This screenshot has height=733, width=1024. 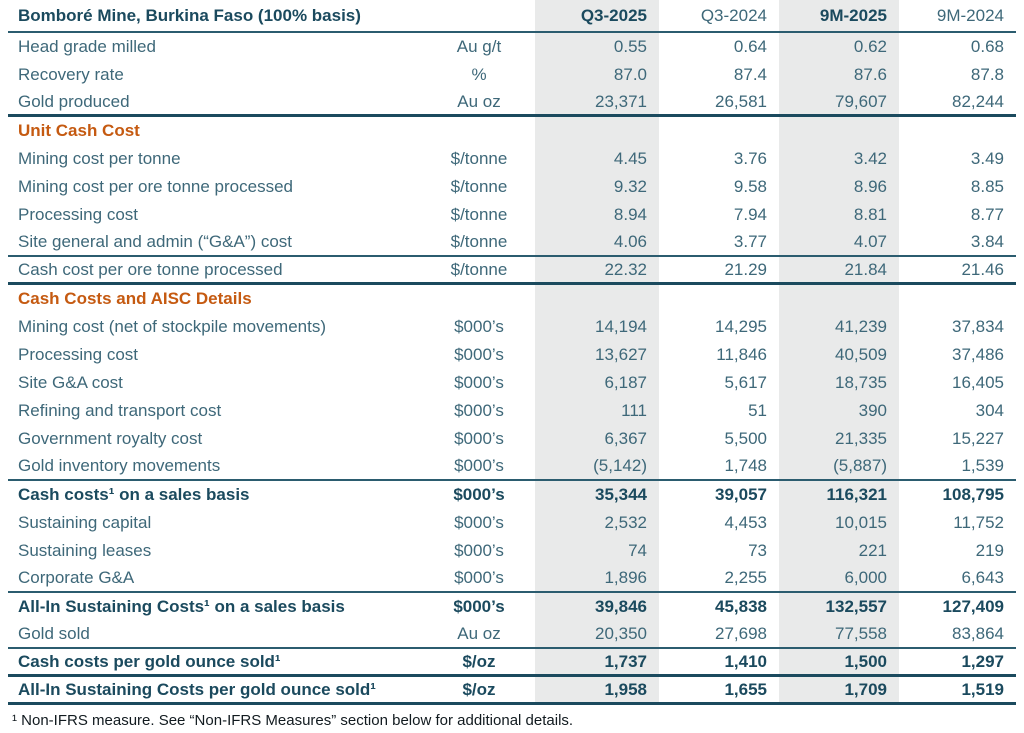 I want to click on value-cell: 0.55, so click(x=597, y=47).